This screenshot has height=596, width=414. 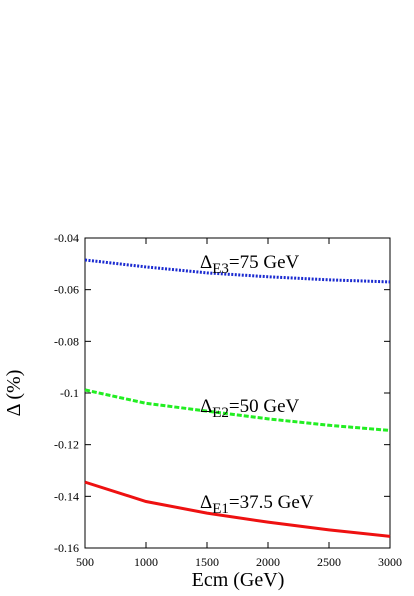 I want to click on annotation: ΔE2=50 GeV, so click(x=250, y=408).